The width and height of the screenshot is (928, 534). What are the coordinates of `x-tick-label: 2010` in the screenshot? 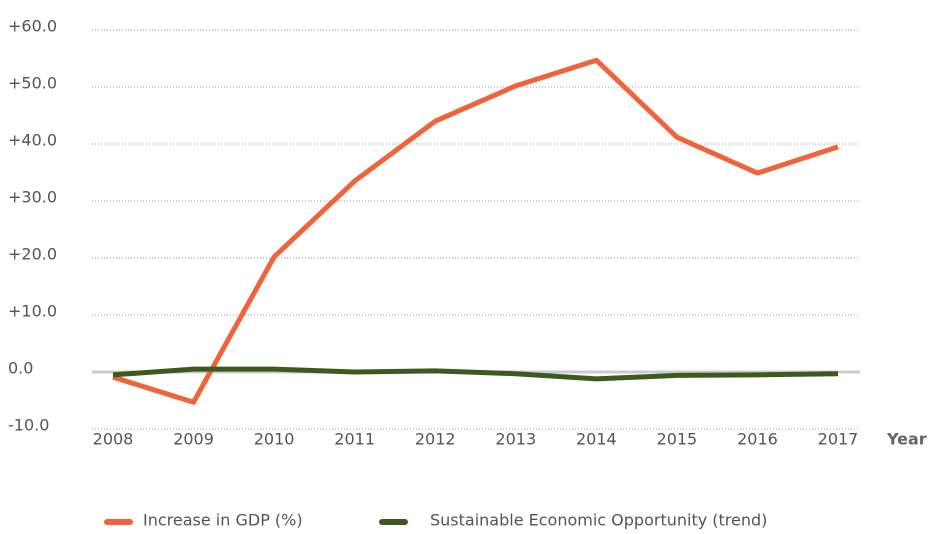 It's located at (274, 439).